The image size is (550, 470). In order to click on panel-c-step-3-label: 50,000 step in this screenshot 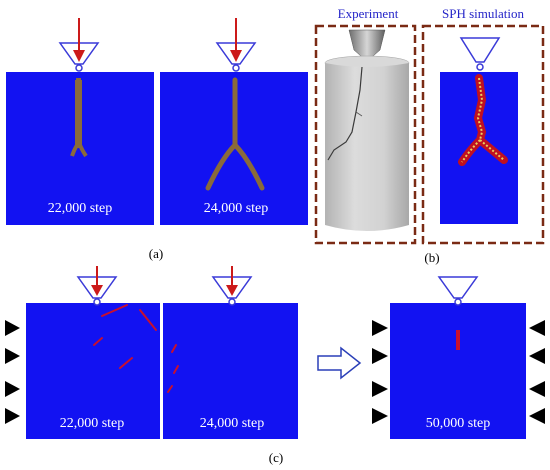, I will do `click(458, 423)`.